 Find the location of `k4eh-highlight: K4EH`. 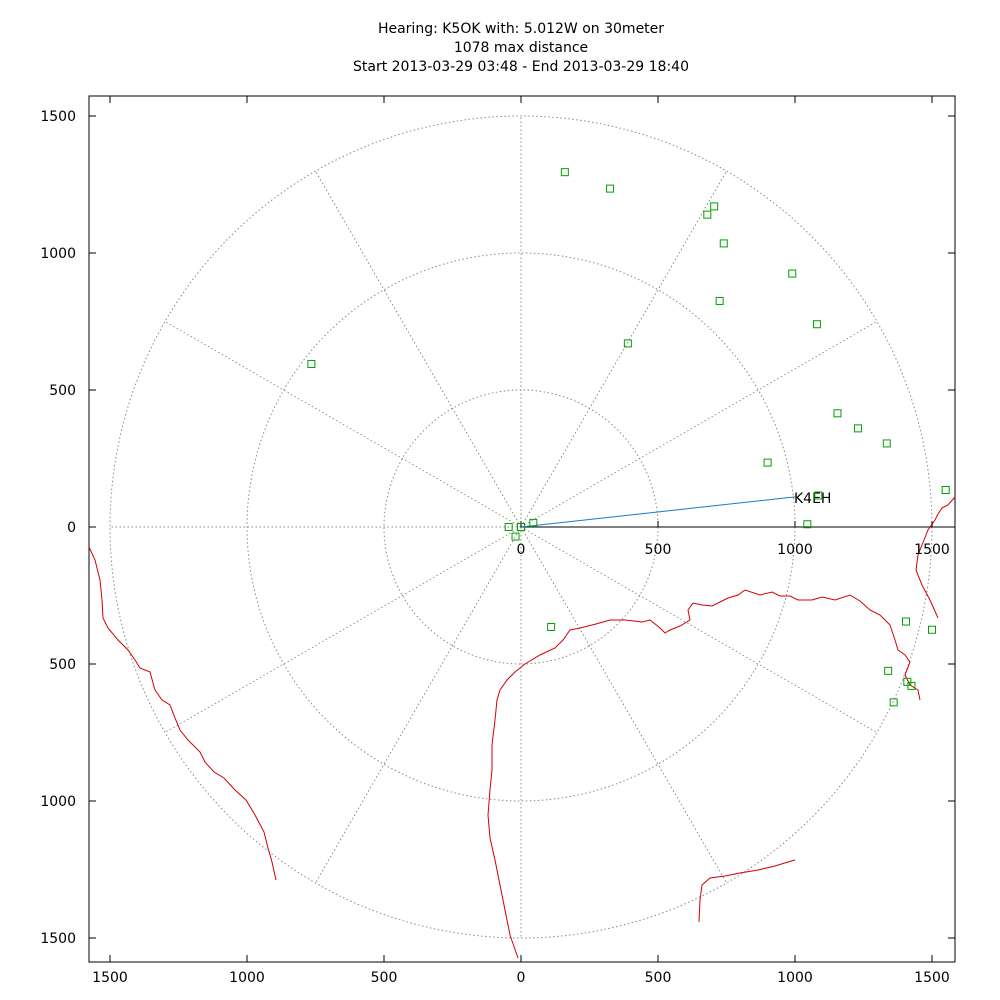

k4eh-highlight: K4EH is located at coordinates (675, 509).